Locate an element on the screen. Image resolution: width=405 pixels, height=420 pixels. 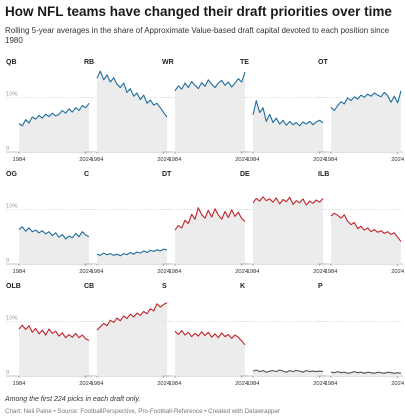
panel-label-c: C is located at coordinates (86, 174).